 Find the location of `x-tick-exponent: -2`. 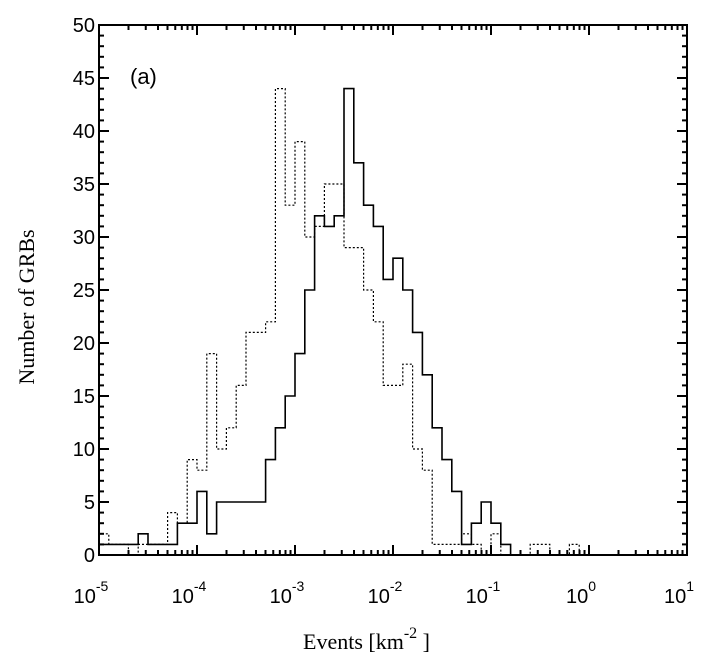

x-tick-exponent: -2 is located at coordinates (396, 586).